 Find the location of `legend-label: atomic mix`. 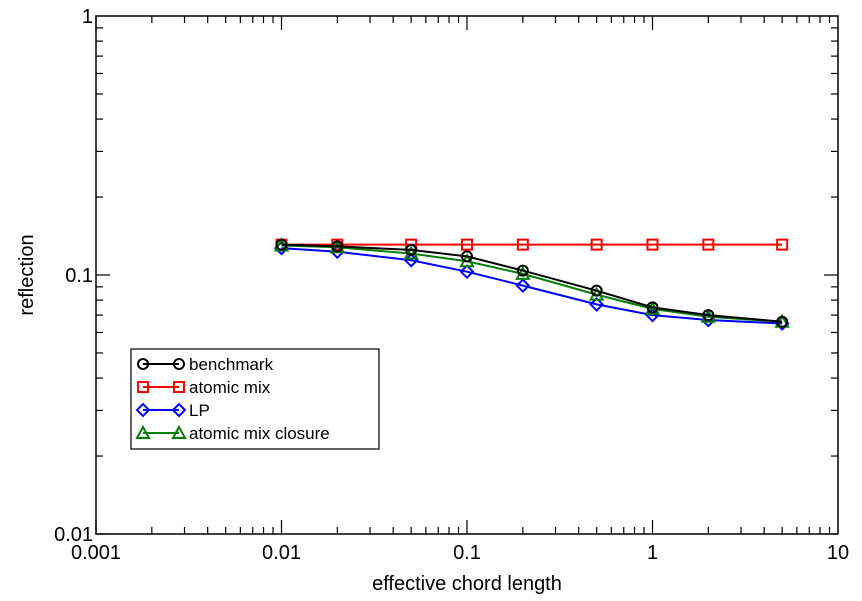

legend-label: atomic mix is located at coordinates (230, 387).